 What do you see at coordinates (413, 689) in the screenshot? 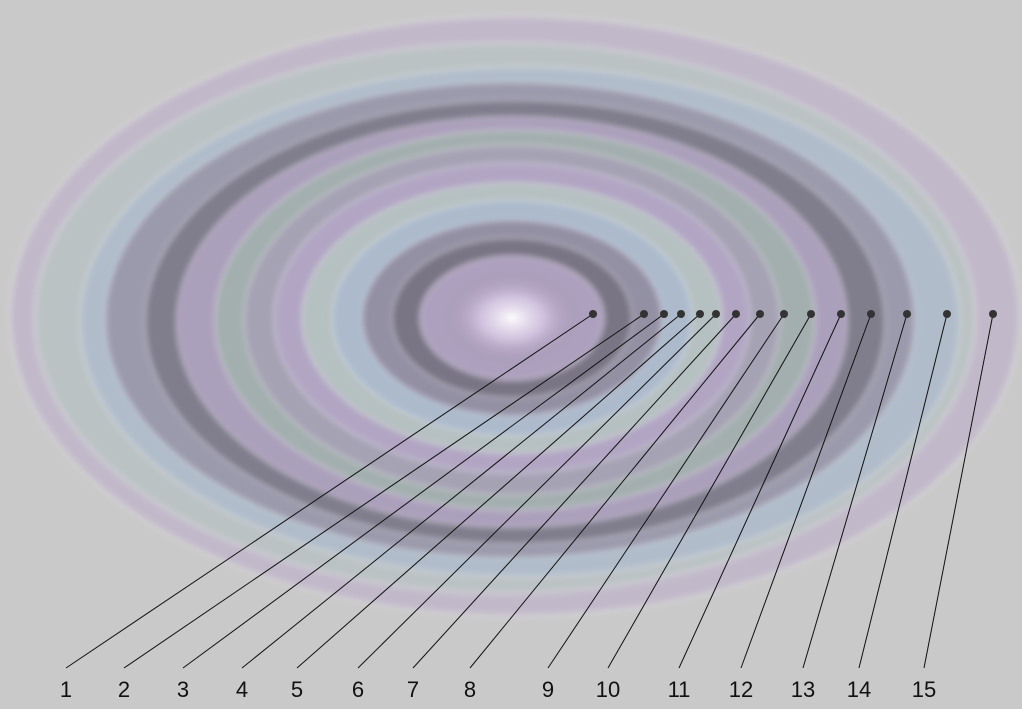
I see `callout-number-7: 7` at bounding box center [413, 689].